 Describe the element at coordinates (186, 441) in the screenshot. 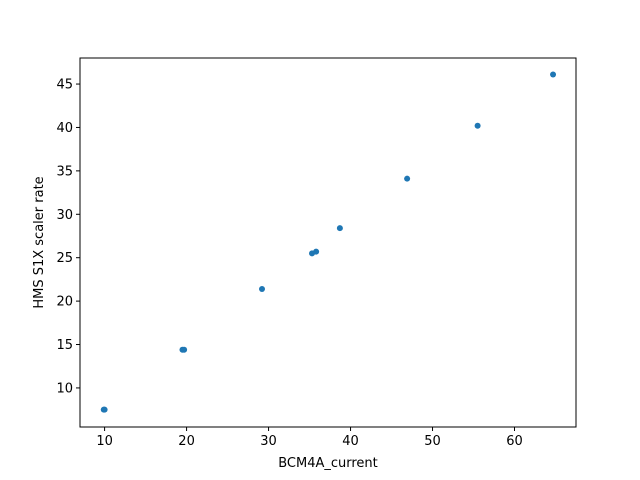

I see `x-tick-label: 20` at that location.